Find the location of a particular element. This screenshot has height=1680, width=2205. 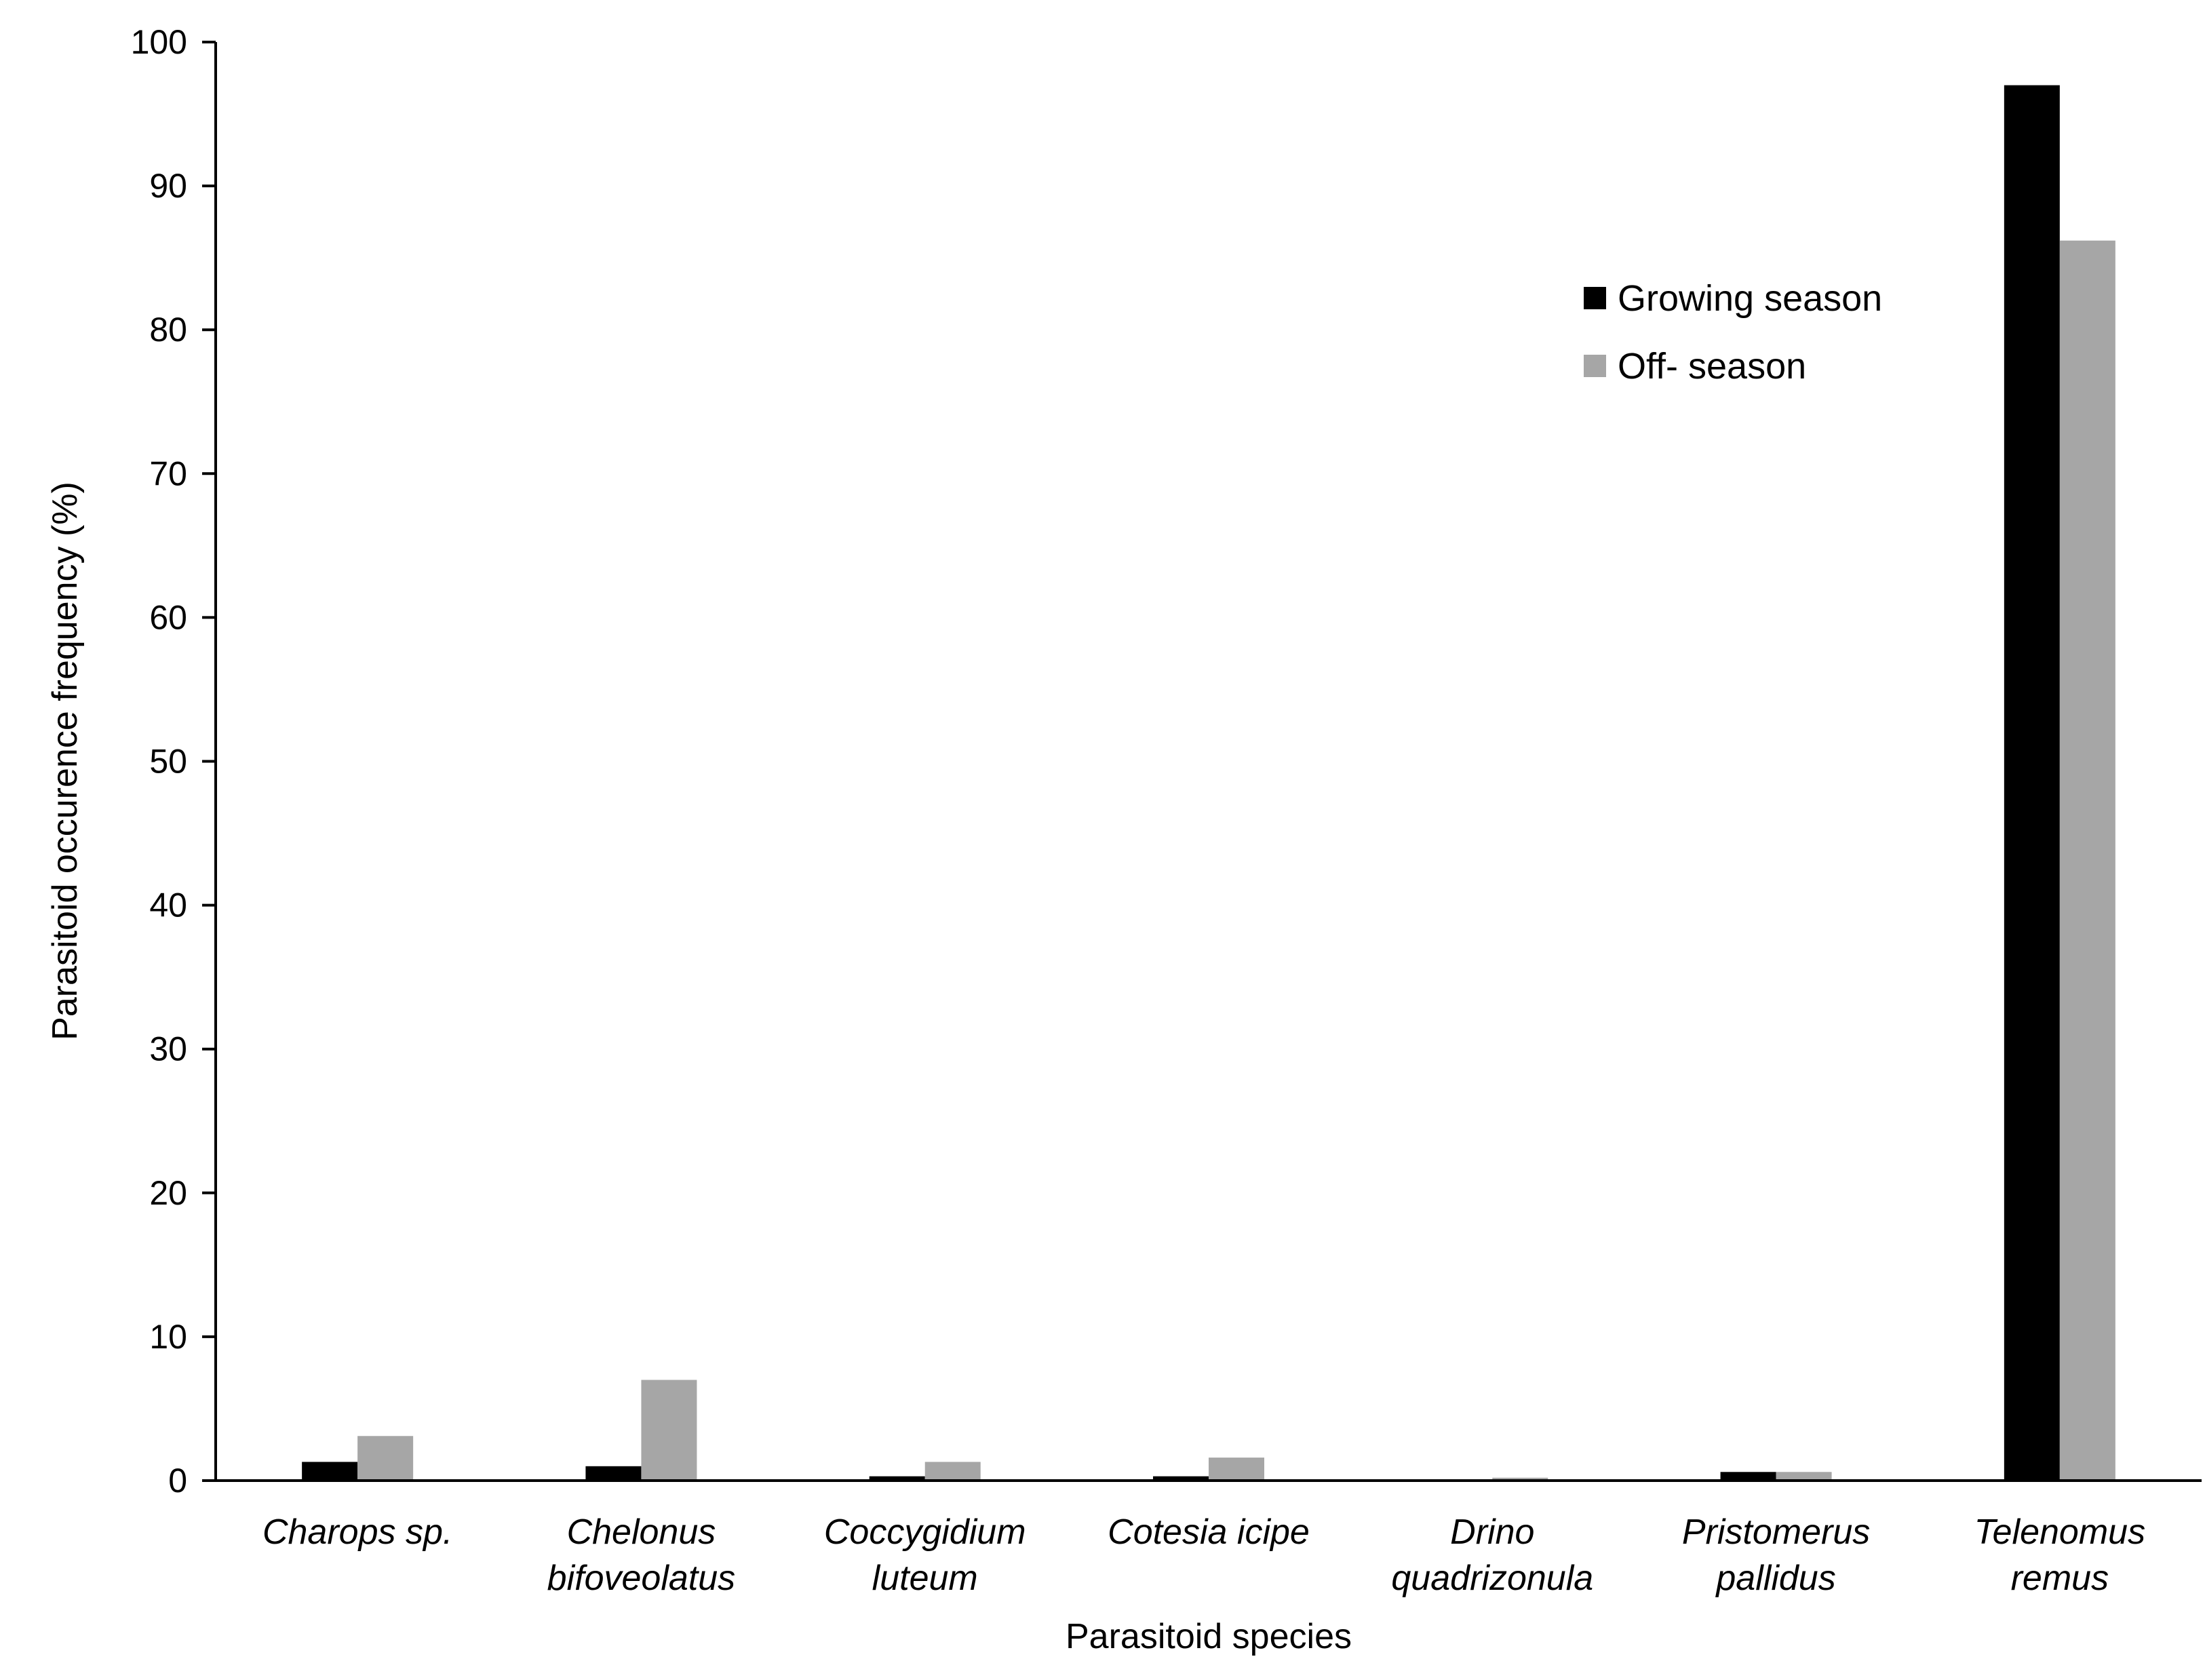

y-axis-title: Parasitoid occurence frequency (%) is located at coordinates (65, 761).